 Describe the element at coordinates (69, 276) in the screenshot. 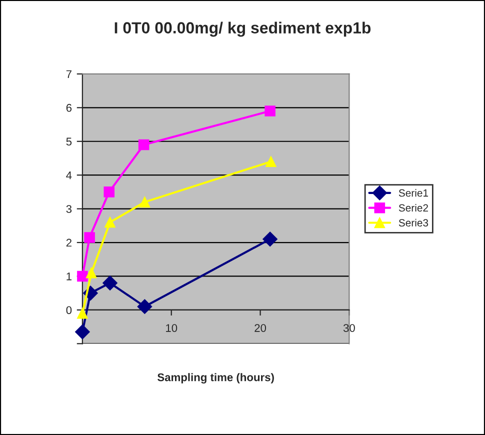

I see `y-tick-label: 1` at that location.